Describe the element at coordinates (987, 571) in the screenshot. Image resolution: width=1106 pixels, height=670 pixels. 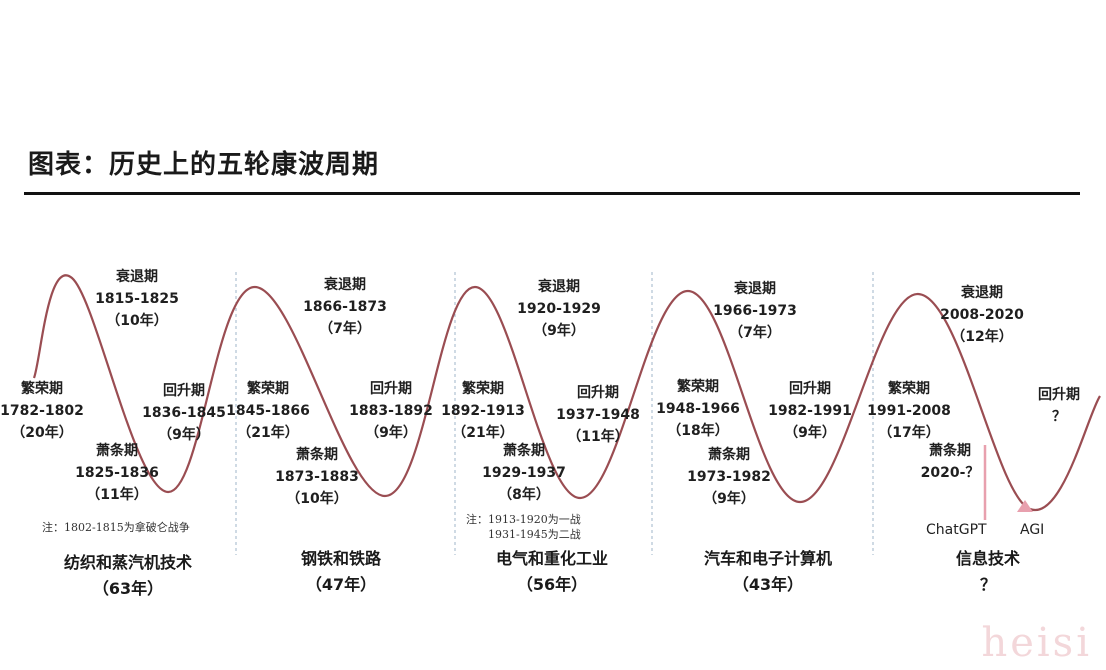
I see `era-label: 信息技术？` at that location.